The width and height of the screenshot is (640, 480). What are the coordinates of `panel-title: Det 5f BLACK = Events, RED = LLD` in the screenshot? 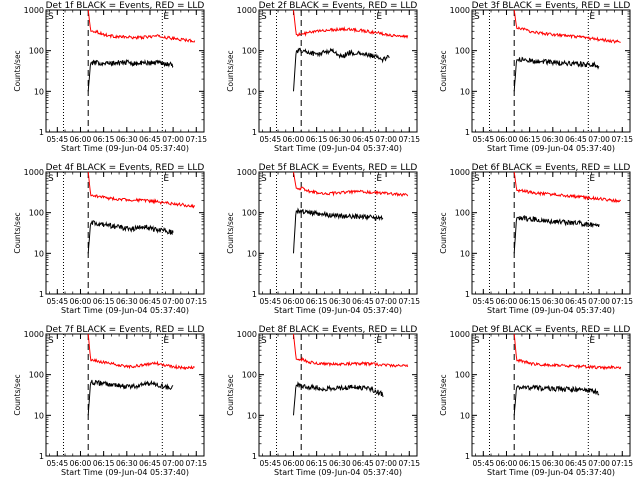 It's located at (338, 168).